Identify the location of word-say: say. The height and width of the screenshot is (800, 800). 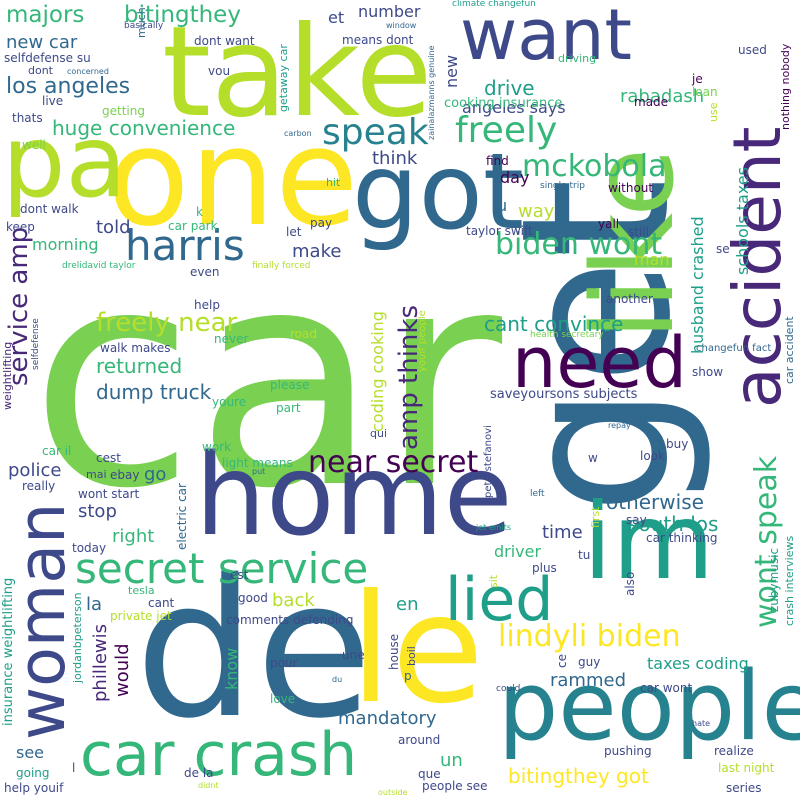
(636, 520).